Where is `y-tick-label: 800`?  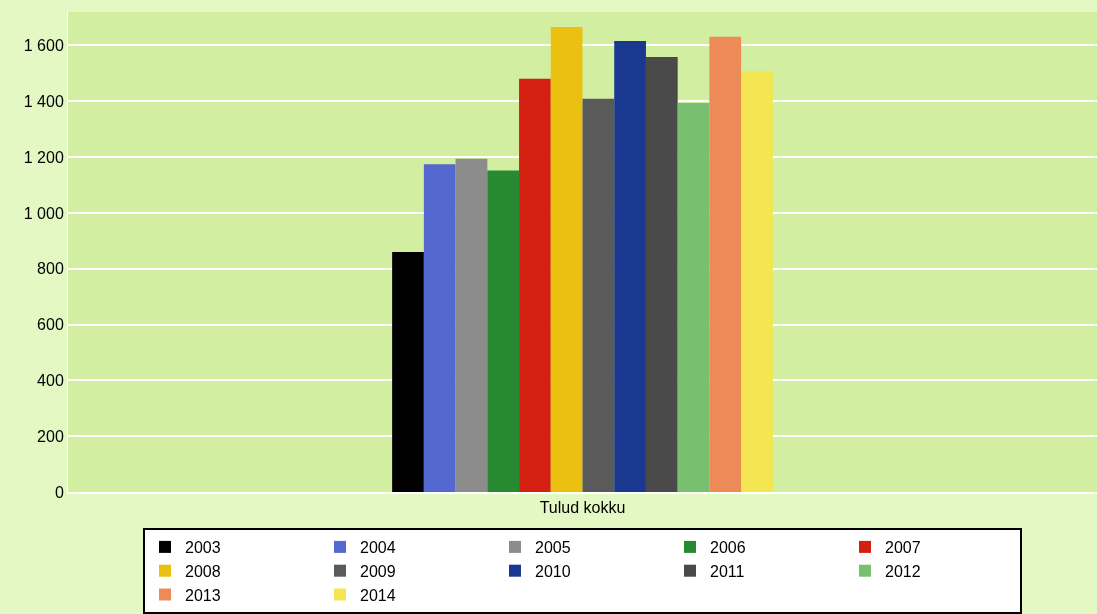 y-tick-label: 800 is located at coordinates (50, 269).